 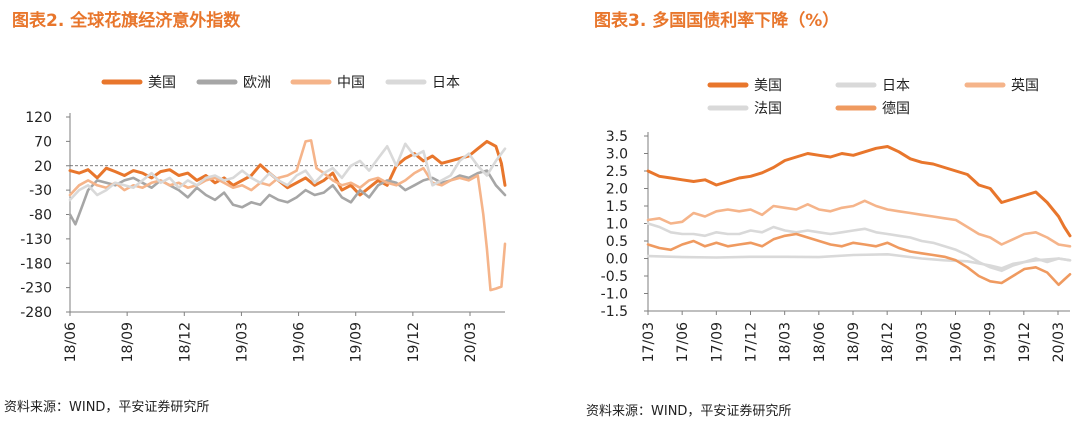 What do you see at coordinates (617, 172) in the screenshot?
I see `y-tick-label: 2.5` at bounding box center [617, 172].